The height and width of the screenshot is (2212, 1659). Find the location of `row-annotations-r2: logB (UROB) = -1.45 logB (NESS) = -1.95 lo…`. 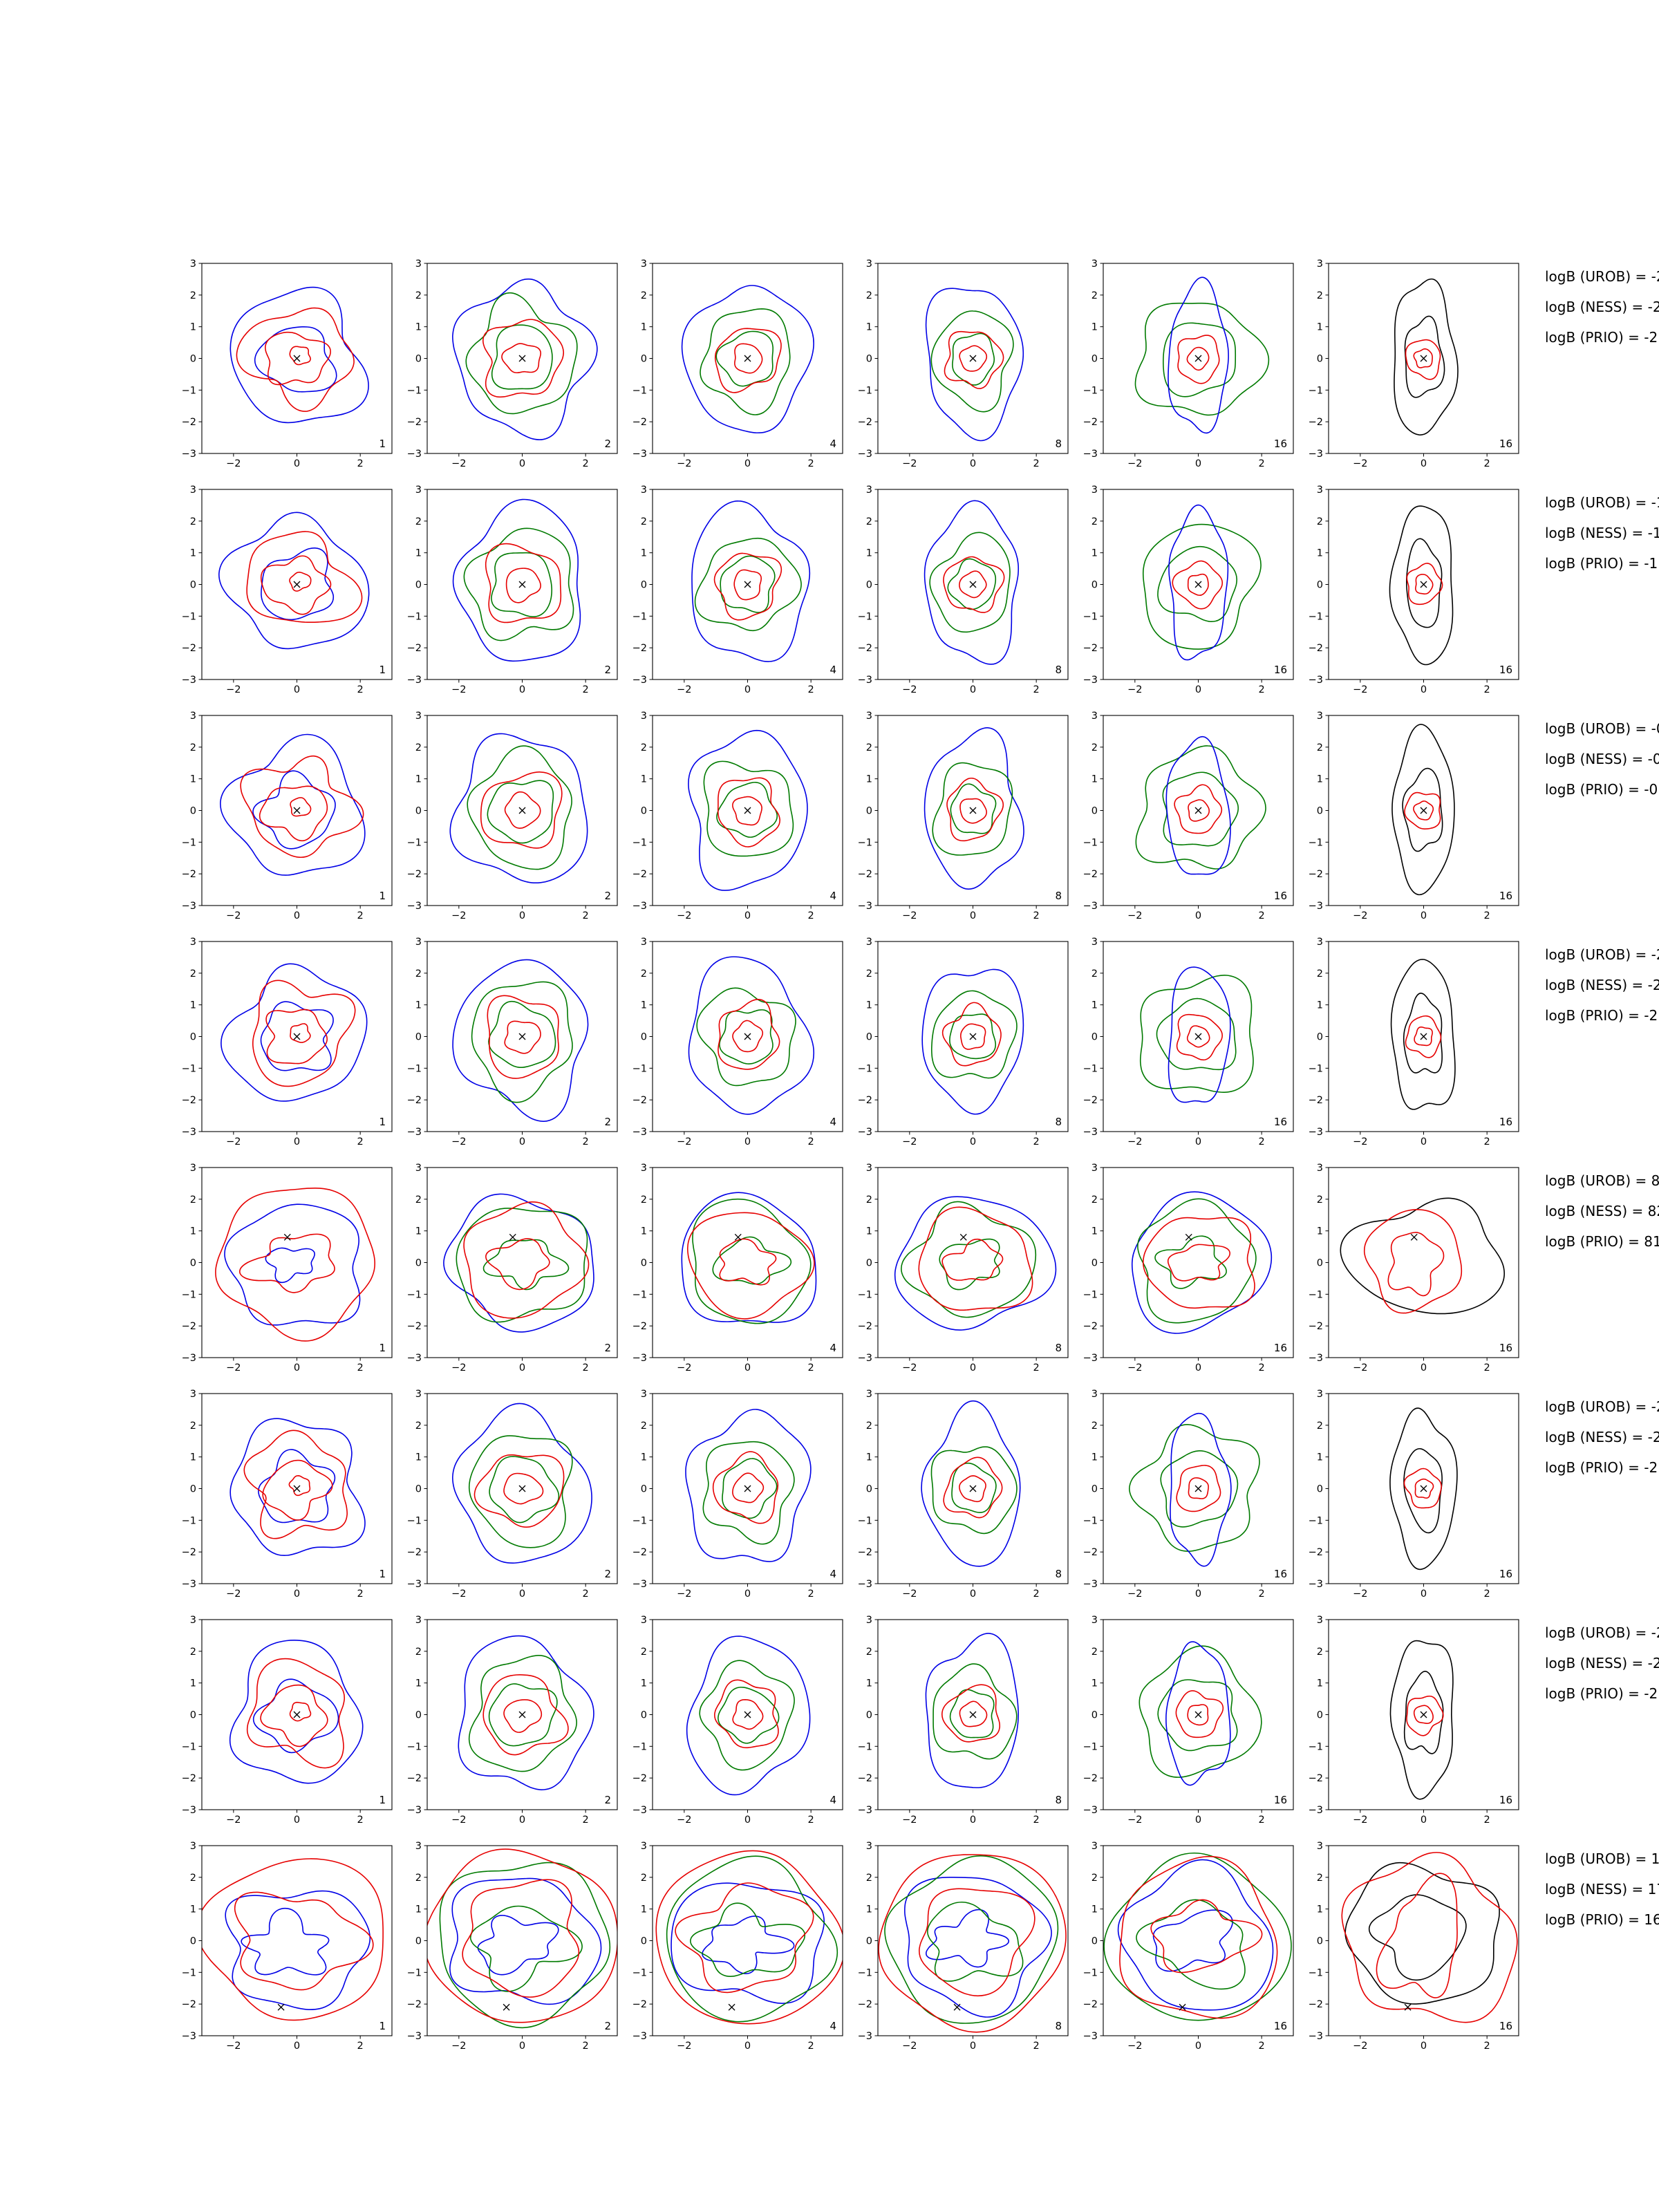

row-annotations-r2: logB (UROB) = -1.45 logB (NESS) = -1.95 lo… is located at coordinates (1602, 533).